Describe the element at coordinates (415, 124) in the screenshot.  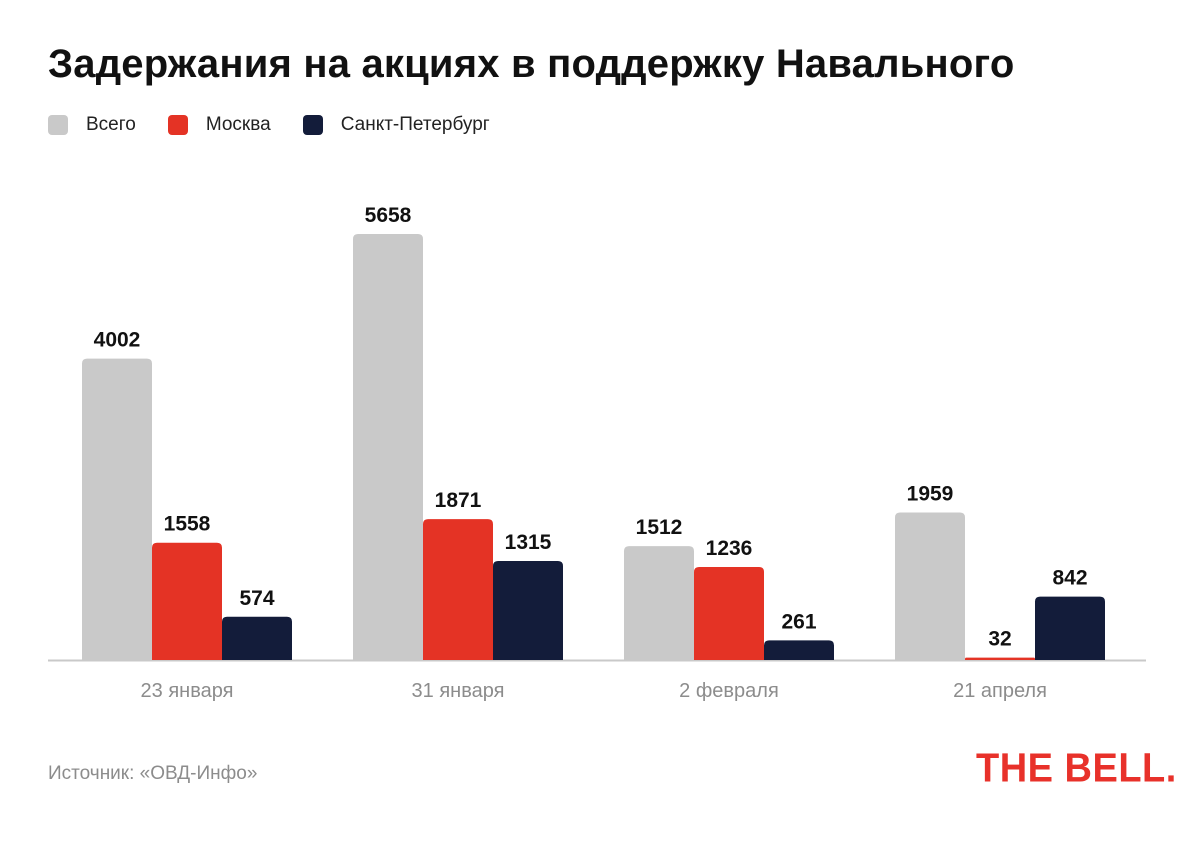
I see `legend-label-spb: Санкт-Петербург` at that location.